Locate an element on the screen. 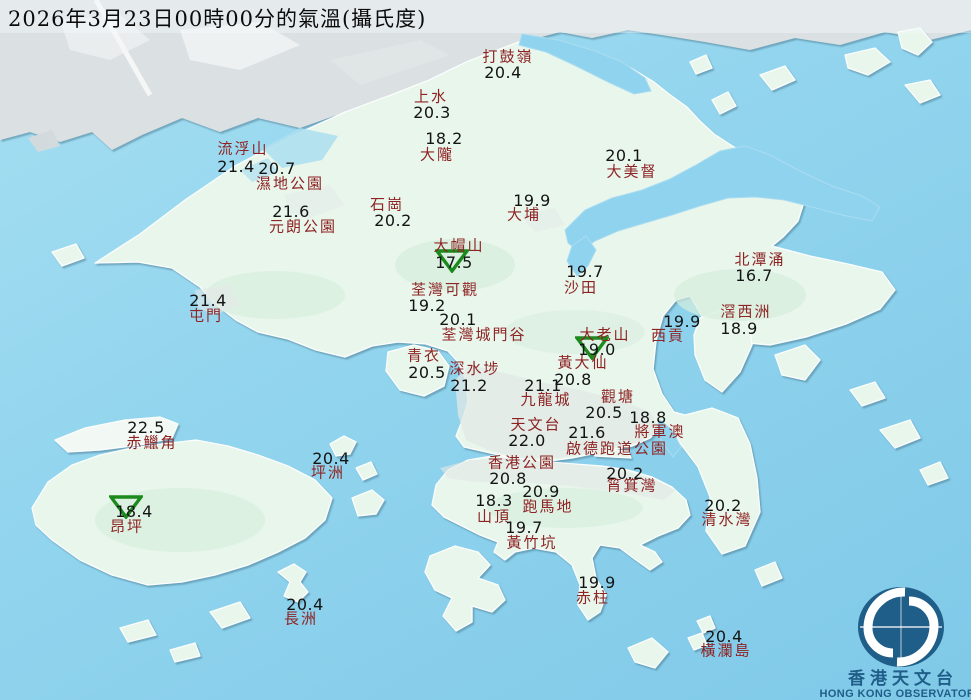 This screenshot has height=700, width=971. station-name: 荃灣可觀 is located at coordinates (445, 289).